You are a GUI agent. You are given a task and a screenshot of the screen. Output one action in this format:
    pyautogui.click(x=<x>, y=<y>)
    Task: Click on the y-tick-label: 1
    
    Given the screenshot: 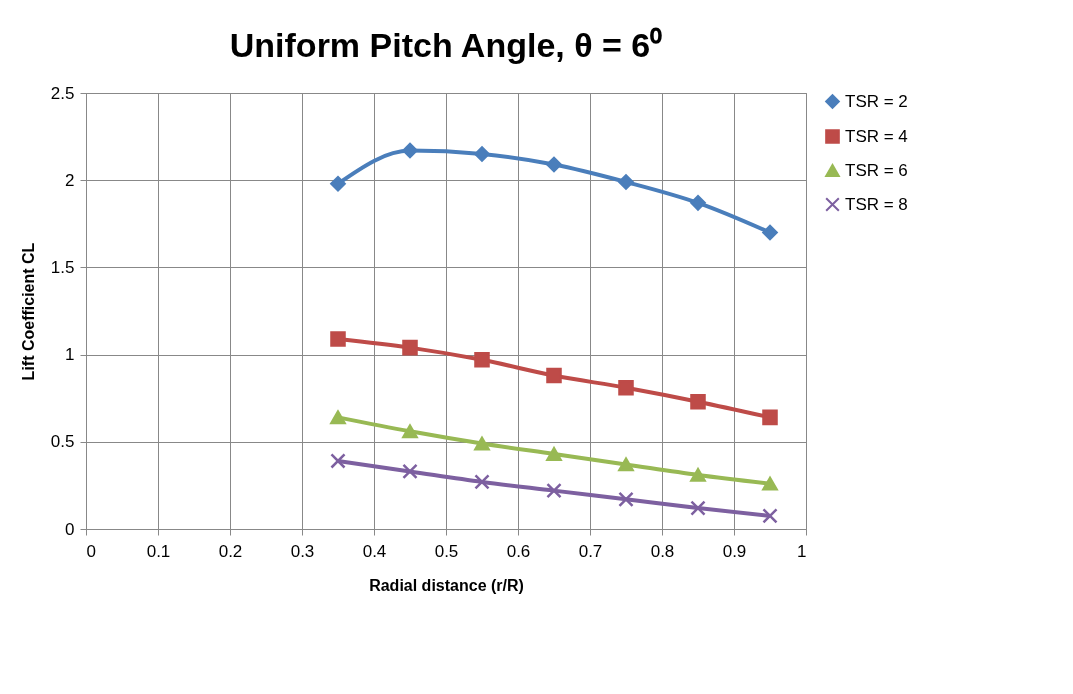 What is the action you would take?
    pyautogui.click(x=70, y=355)
    